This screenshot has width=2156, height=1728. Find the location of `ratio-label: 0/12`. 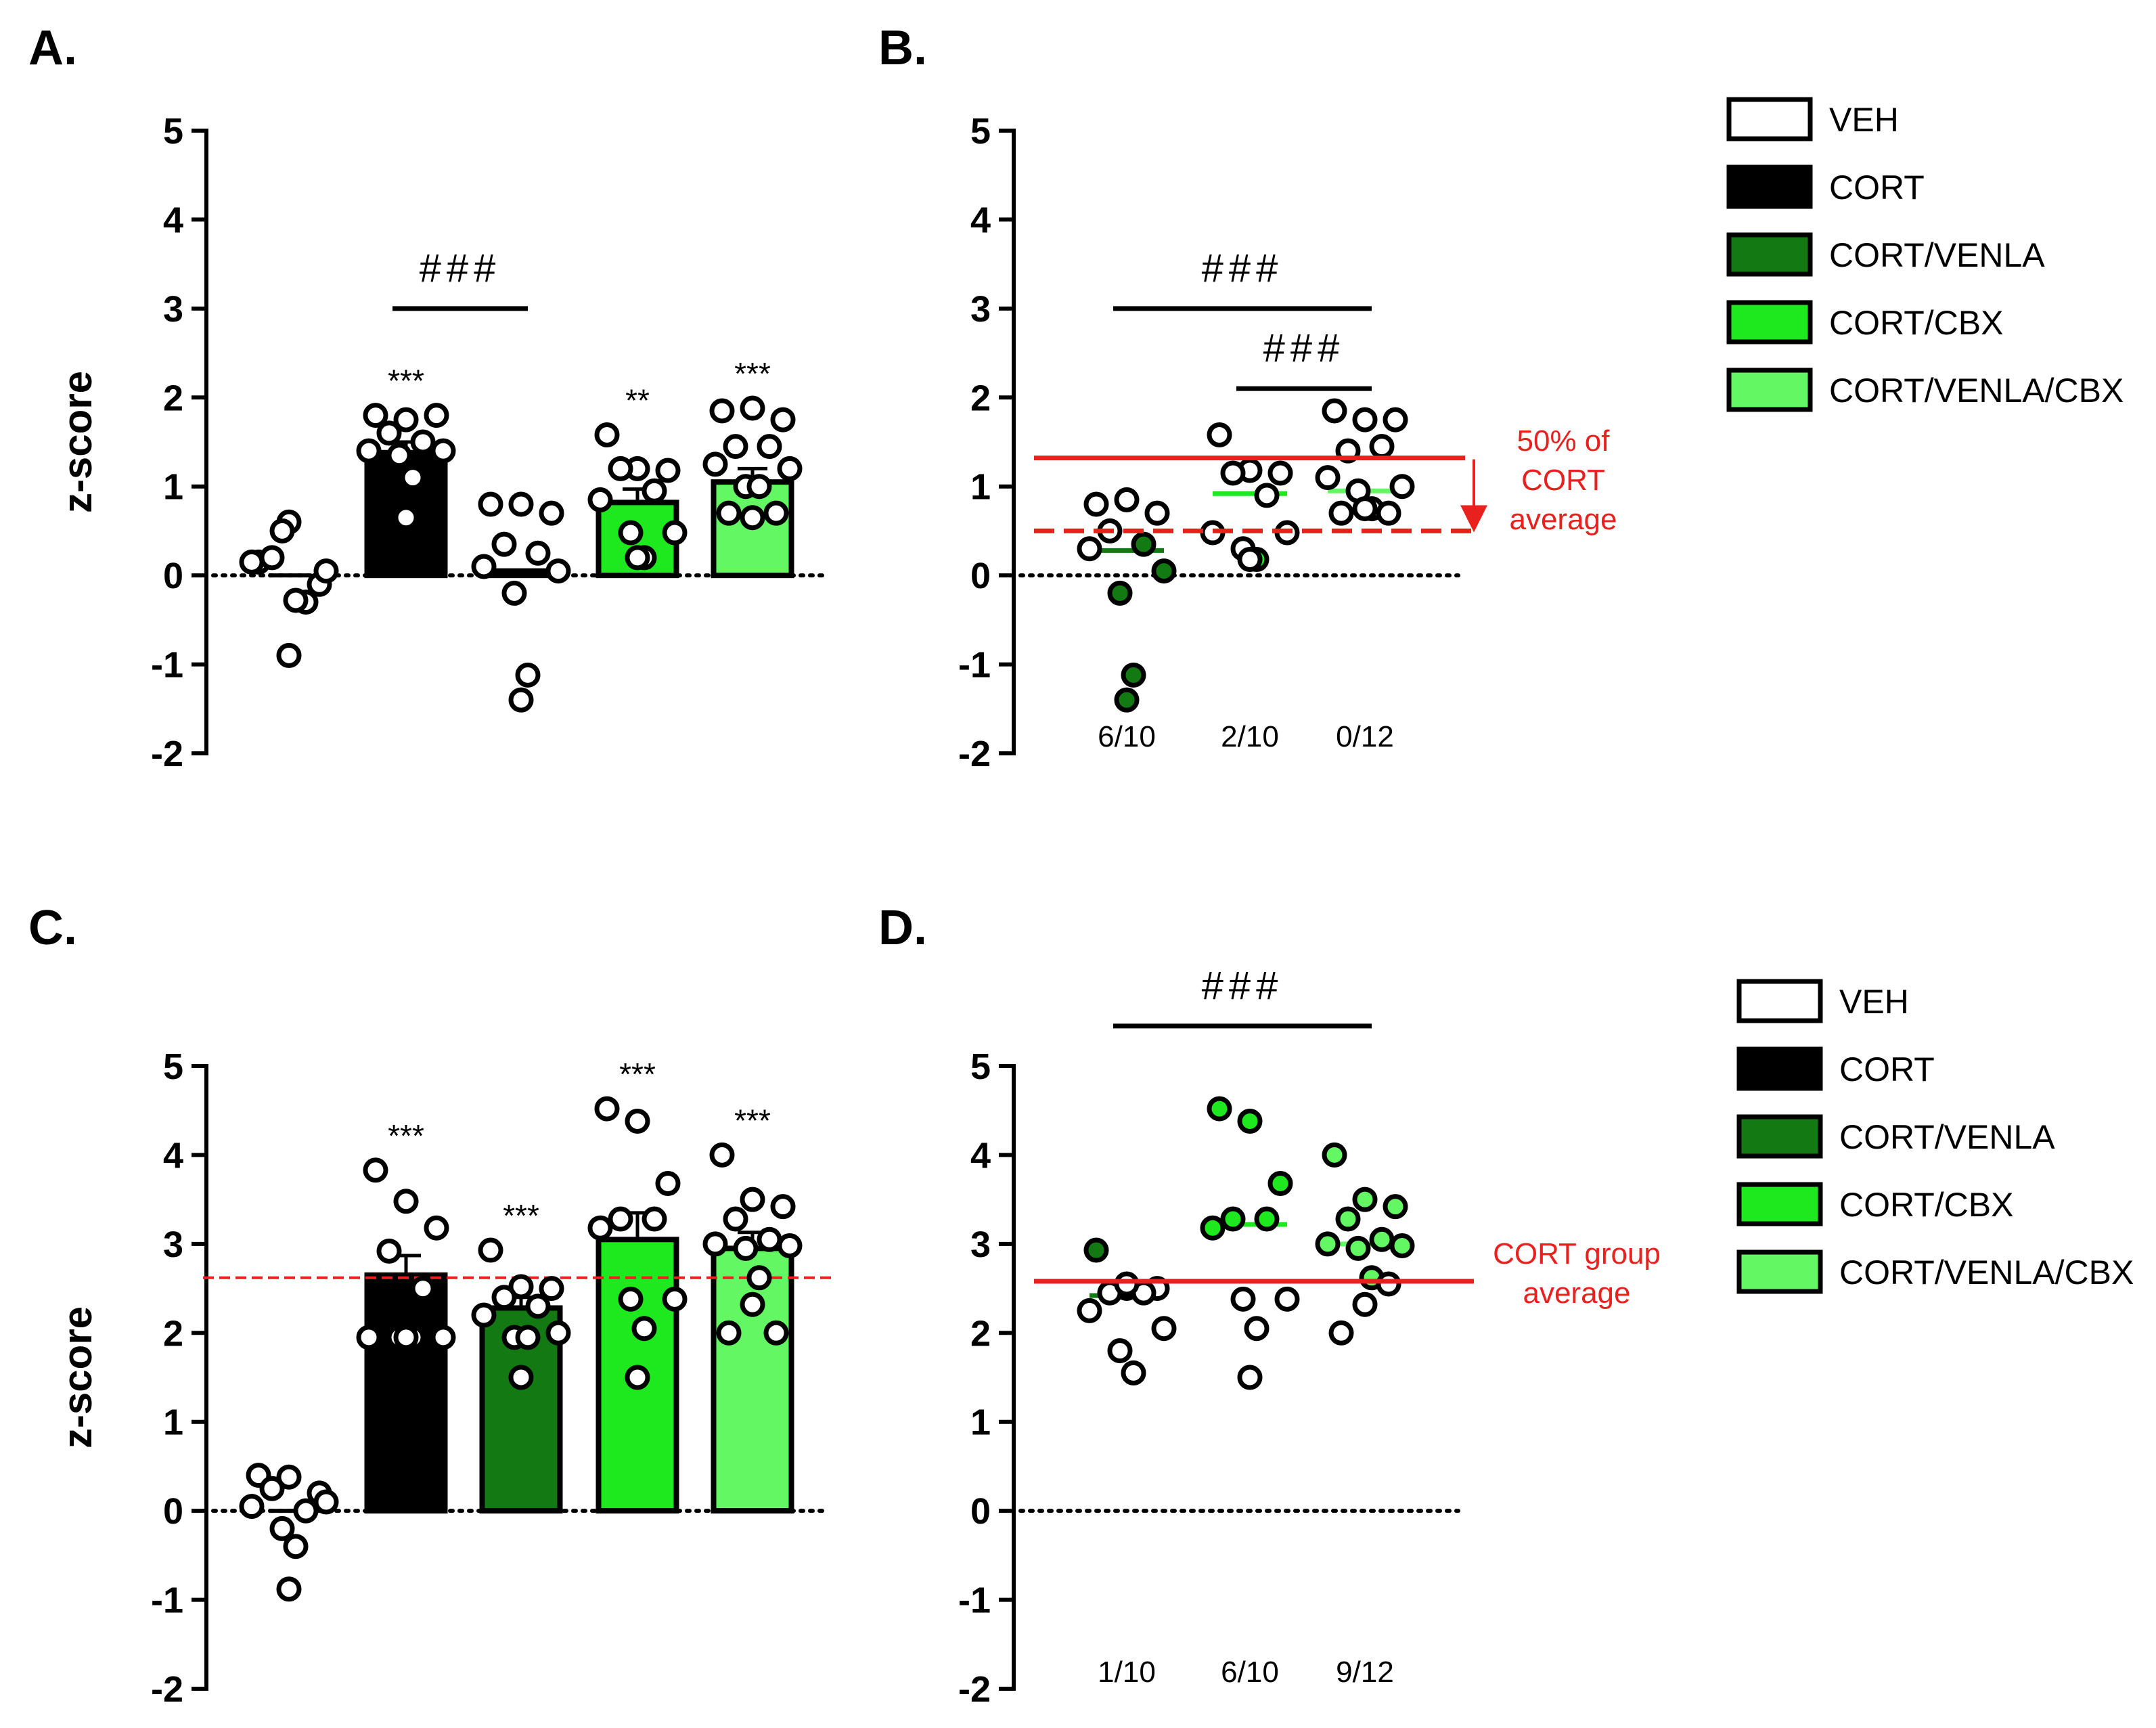

ratio-label: 0/12 is located at coordinates (1365, 737).